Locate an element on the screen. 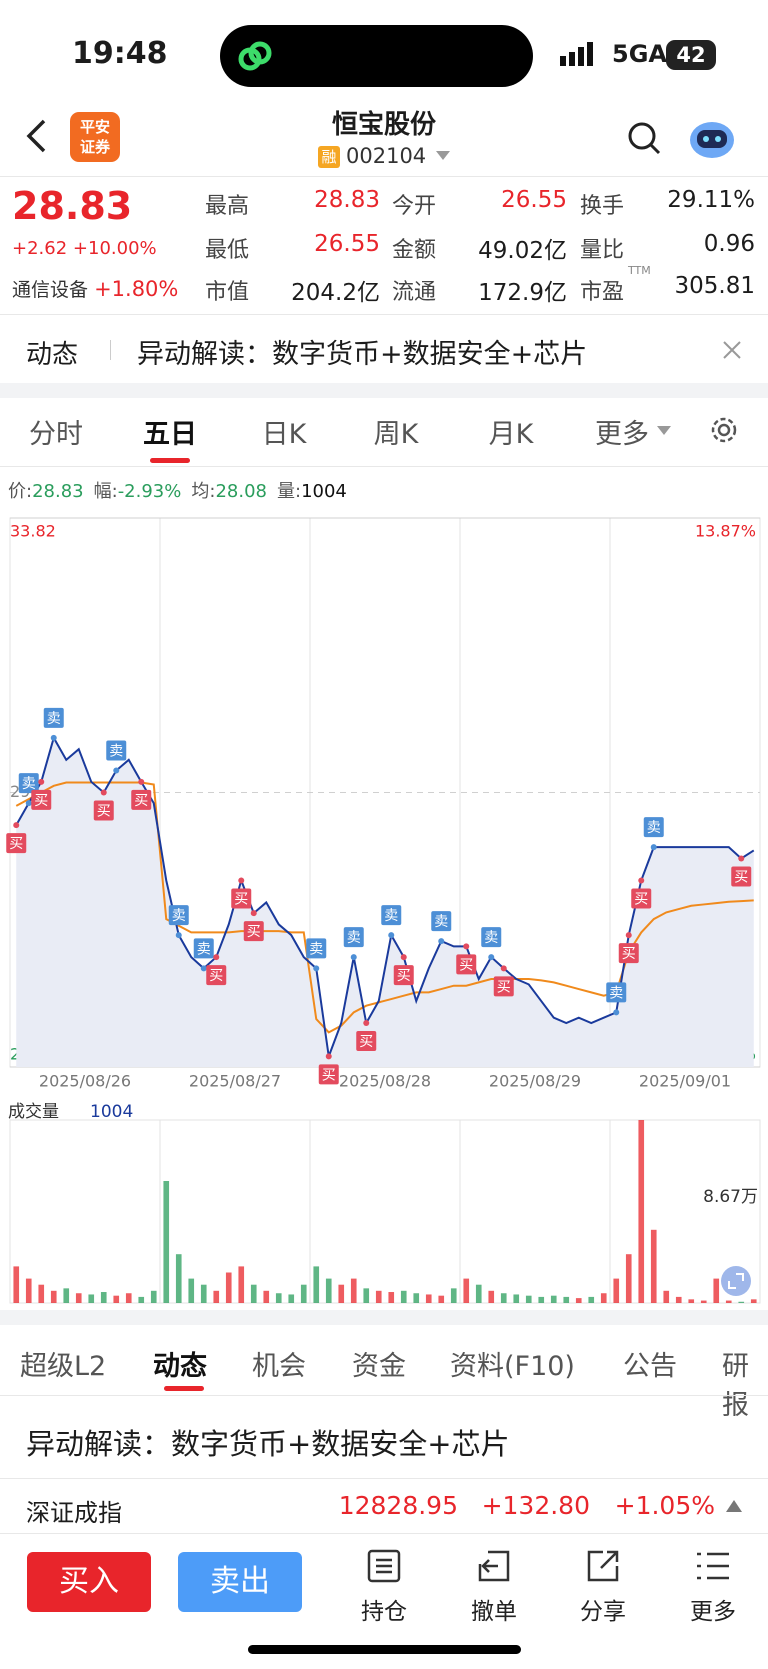 This screenshot has width=768, height=1669. section-tab: 研报 is located at coordinates (735, 1386).